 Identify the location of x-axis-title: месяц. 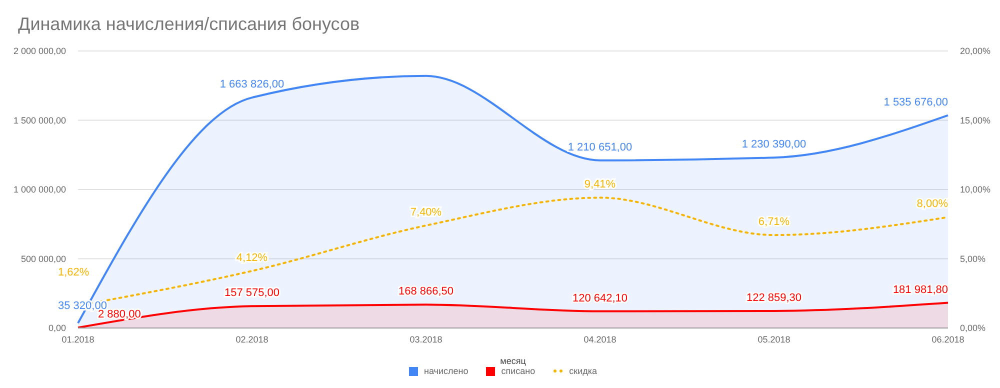
(513, 361).